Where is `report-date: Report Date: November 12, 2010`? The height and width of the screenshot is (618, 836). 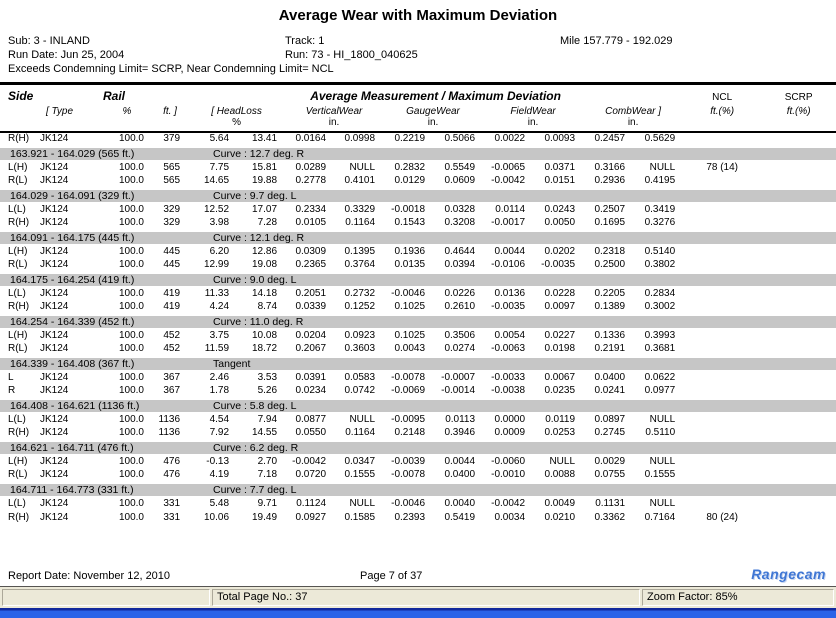 report-date: Report Date: November 12, 2010 is located at coordinates (89, 576).